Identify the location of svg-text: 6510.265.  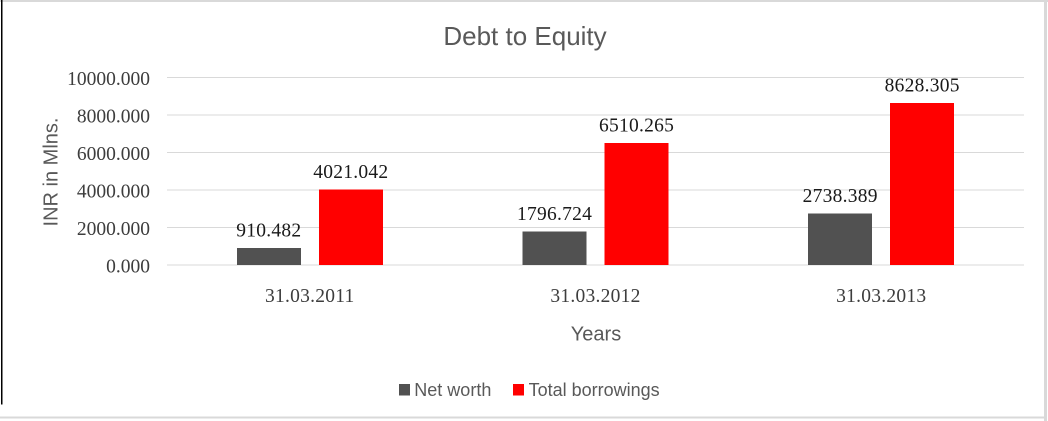
(636, 125).